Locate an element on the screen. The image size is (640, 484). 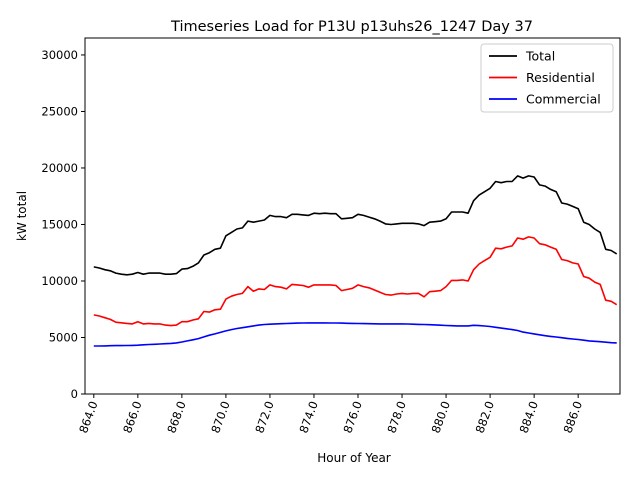
legend-label-commercial: Commercial is located at coordinates (563, 99).